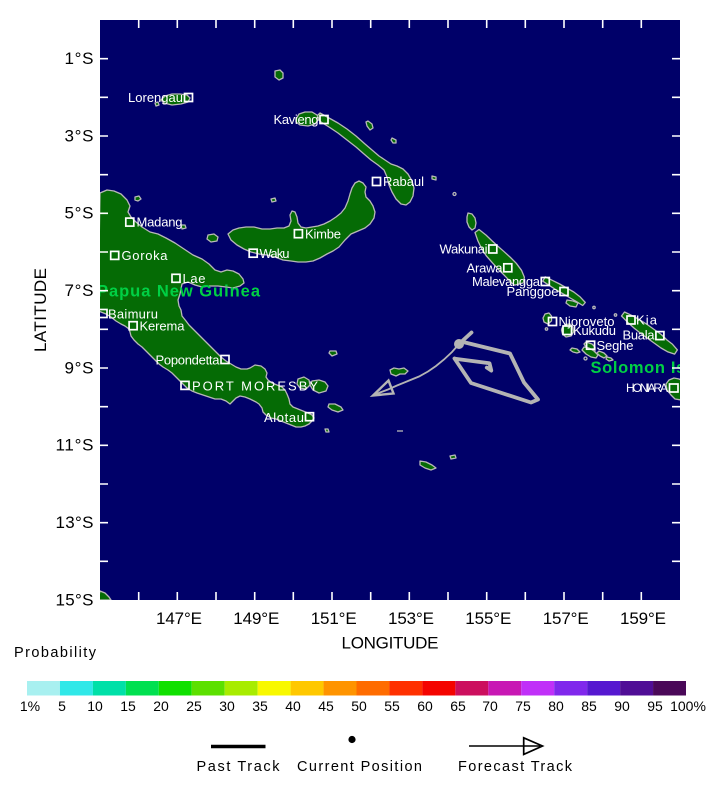 This screenshot has width=720, height=810. What do you see at coordinates (75, 522) in the screenshot?
I see `svg-text: 13°S` at bounding box center [75, 522].